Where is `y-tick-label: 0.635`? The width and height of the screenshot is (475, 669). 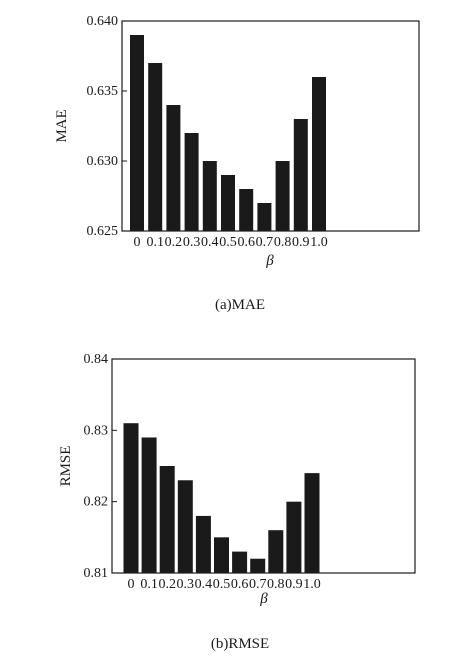 y-tick-label: 0.635 is located at coordinates (103, 91).